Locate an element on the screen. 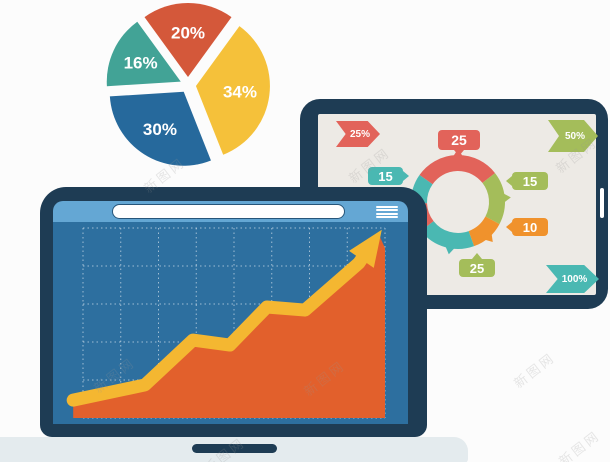  browser-top-bar is located at coordinates (230, 211).